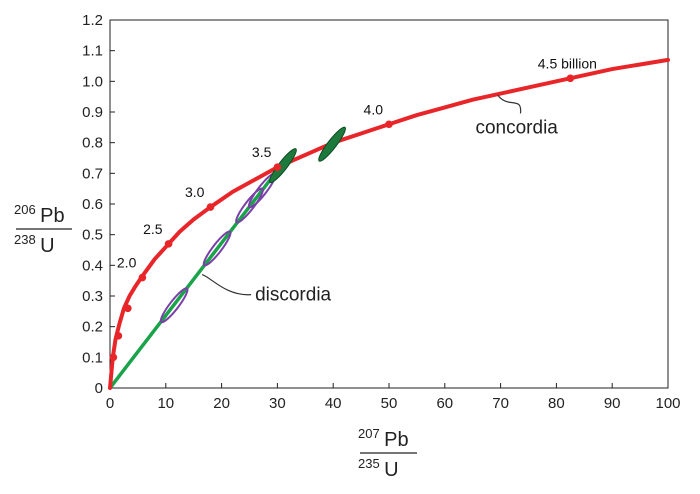  What do you see at coordinates (369, 463) in the screenshot?
I see `x-label-den-sup: 235` at bounding box center [369, 463].